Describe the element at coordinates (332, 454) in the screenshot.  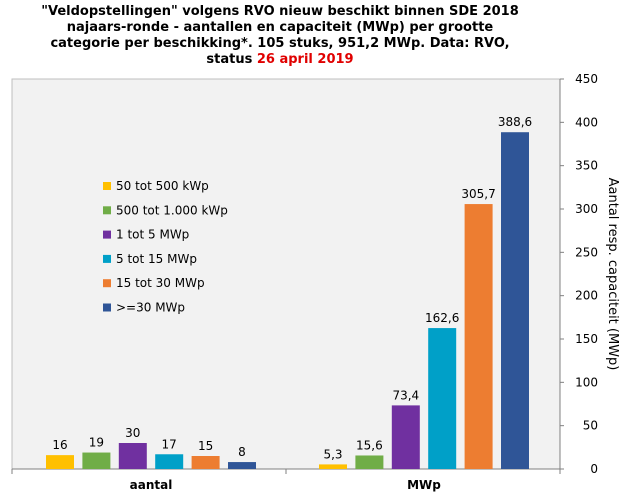
I see `data-label: 5,3` at that location.